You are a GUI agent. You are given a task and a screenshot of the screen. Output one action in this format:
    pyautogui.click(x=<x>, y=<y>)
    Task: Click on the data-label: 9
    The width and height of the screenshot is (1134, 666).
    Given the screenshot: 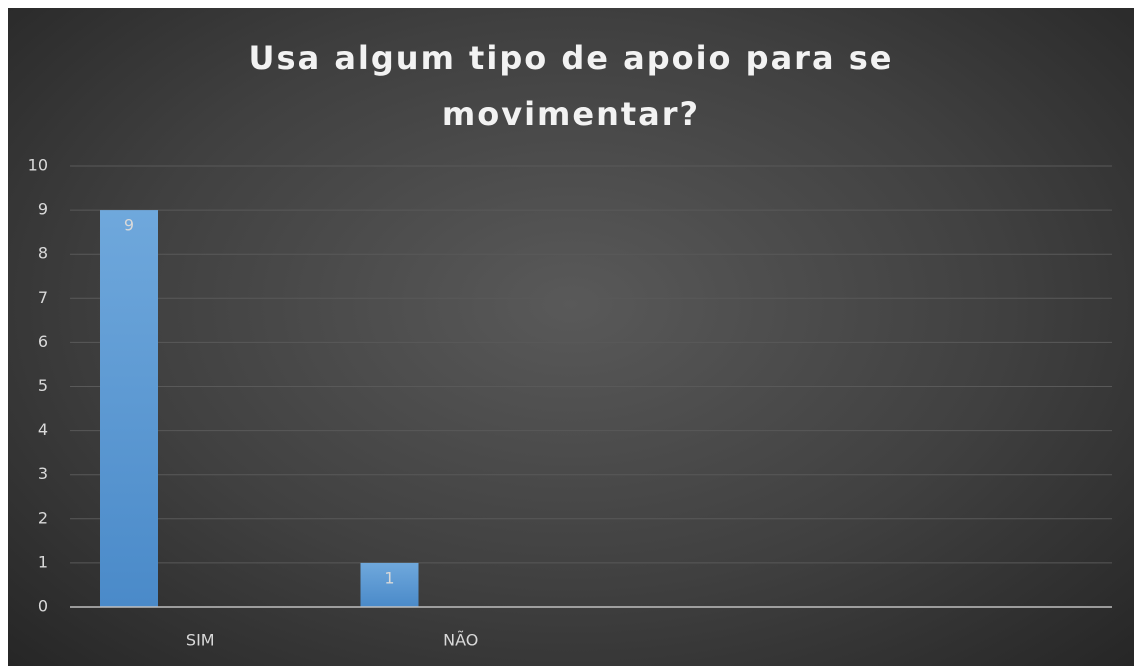 What is the action you would take?
    pyautogui.click(x=129, y=225)
    